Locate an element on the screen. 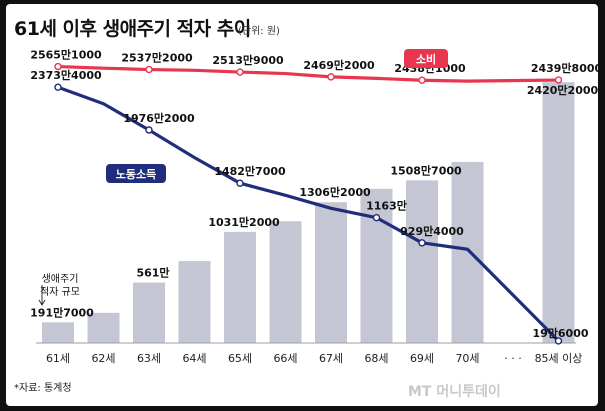 The height and width of the screenshot is (411, 605). watermark-logo: MT 머니투데이 is located at coordinates (454, 392).